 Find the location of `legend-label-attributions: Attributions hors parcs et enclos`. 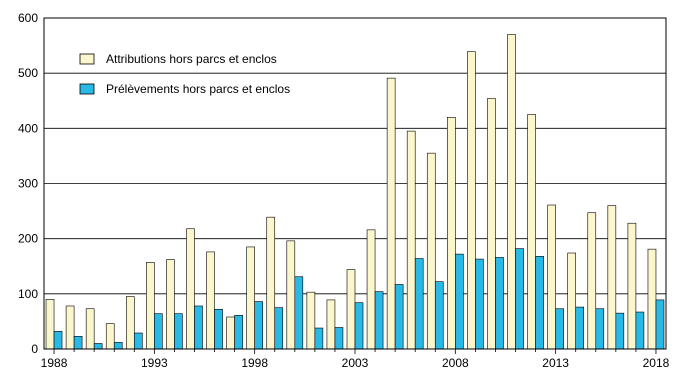

legend-label-attributions: Attributions hors parcs et enclos is located at coordinates (191, 59).